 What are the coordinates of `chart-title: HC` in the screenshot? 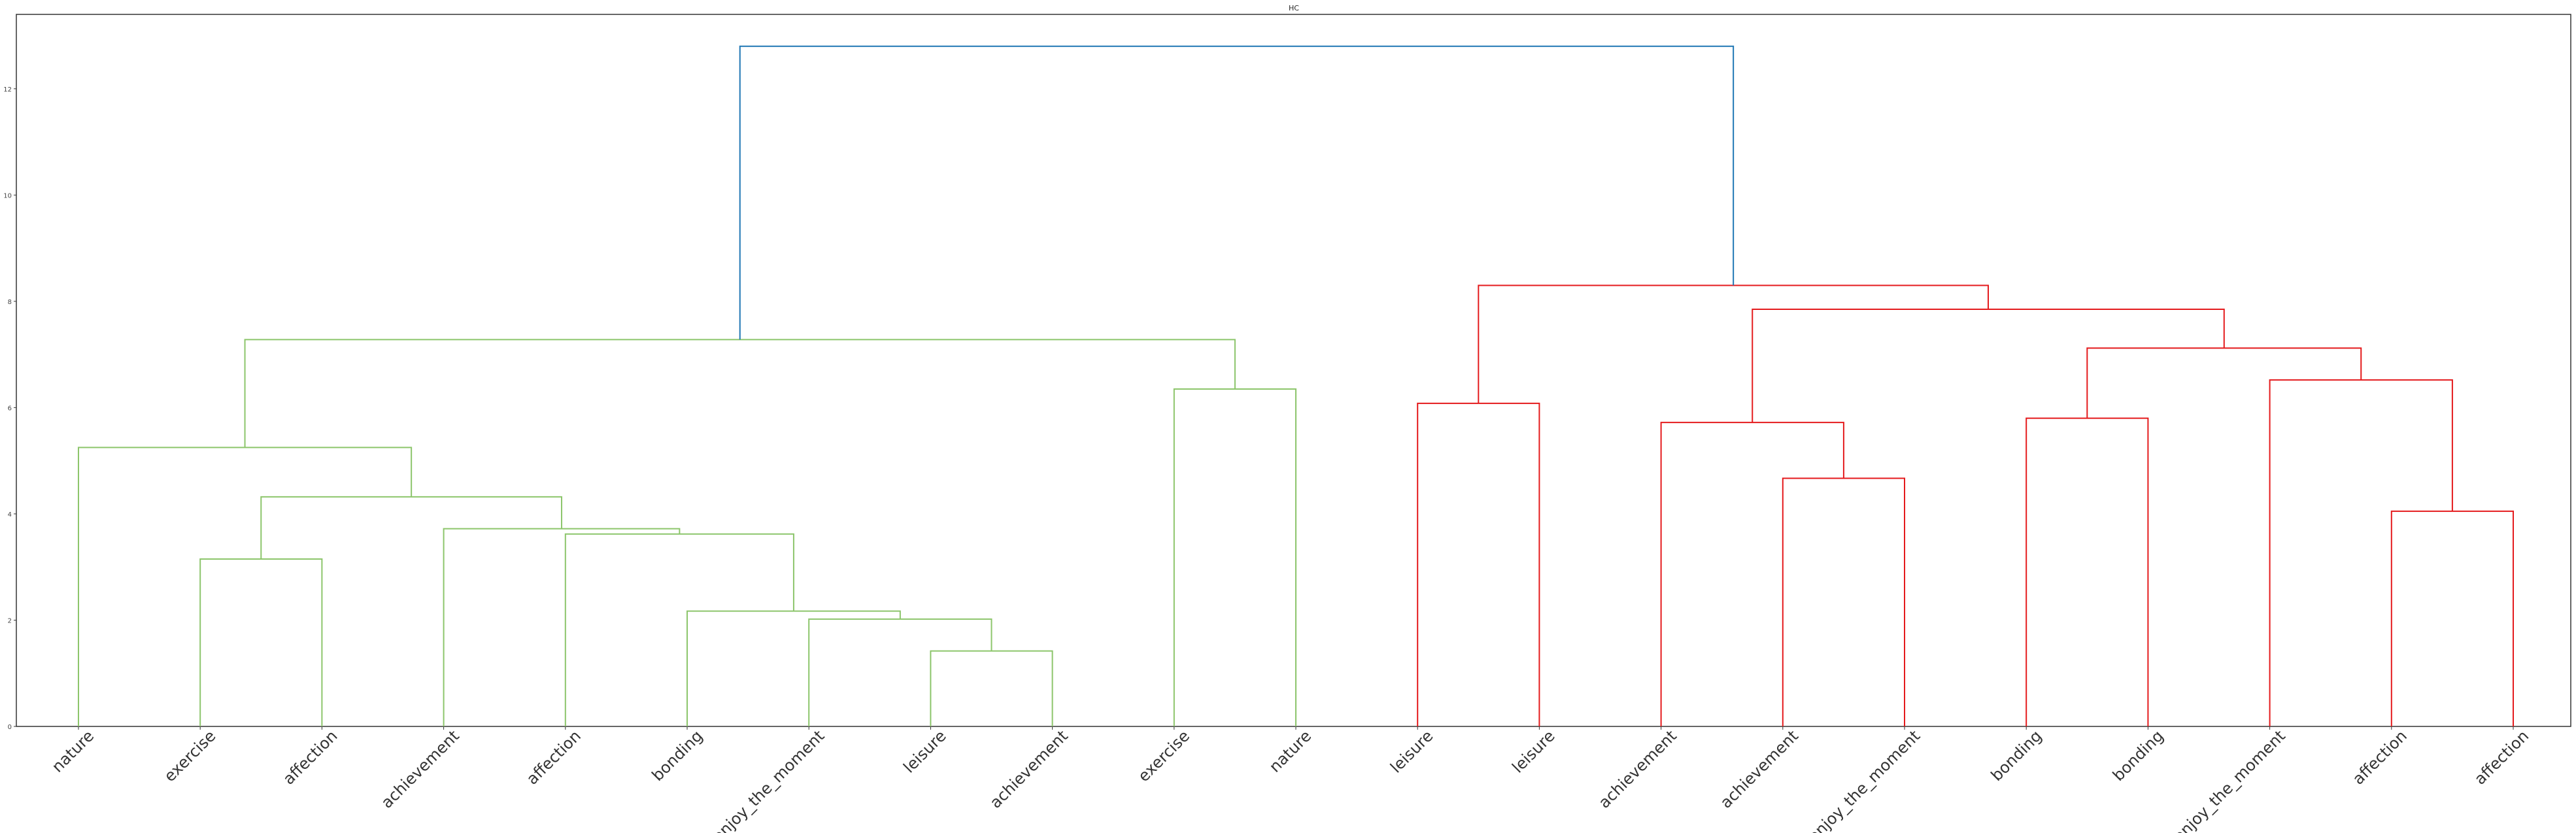 It's located at (1294, 8).